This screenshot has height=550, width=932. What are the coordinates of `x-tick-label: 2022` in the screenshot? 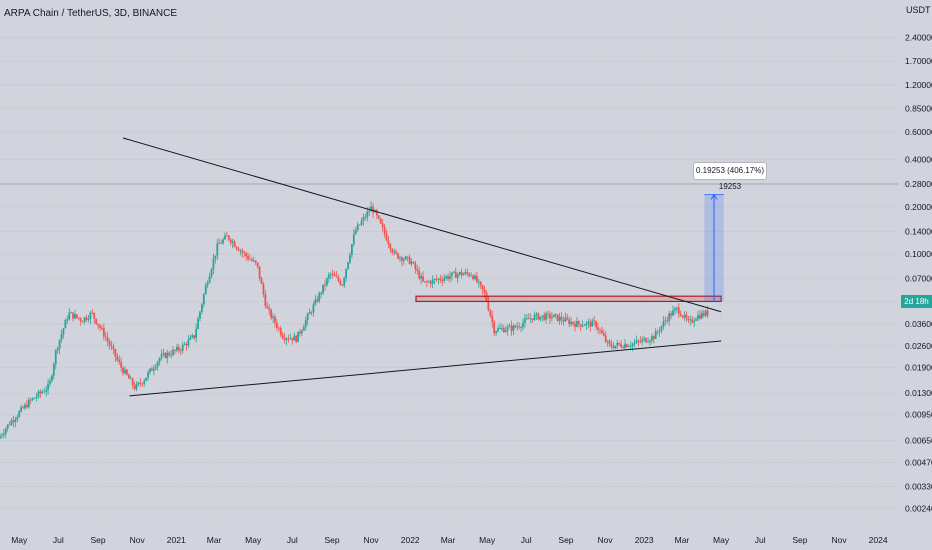 It's located at (410, 540).